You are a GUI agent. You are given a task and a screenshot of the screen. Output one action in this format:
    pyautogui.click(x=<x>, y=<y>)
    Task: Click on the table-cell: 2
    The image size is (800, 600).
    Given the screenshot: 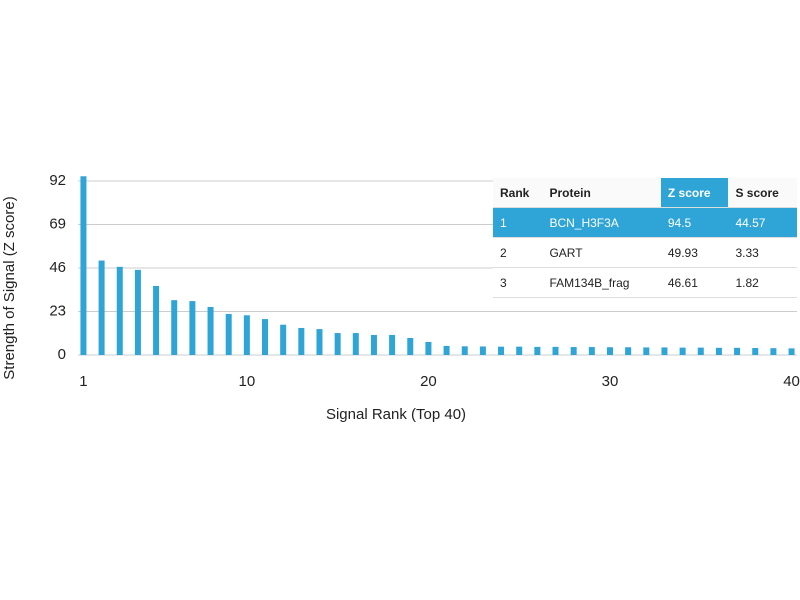 What is the action you would take?
    pyautogui.click(x=518, y=252)
    